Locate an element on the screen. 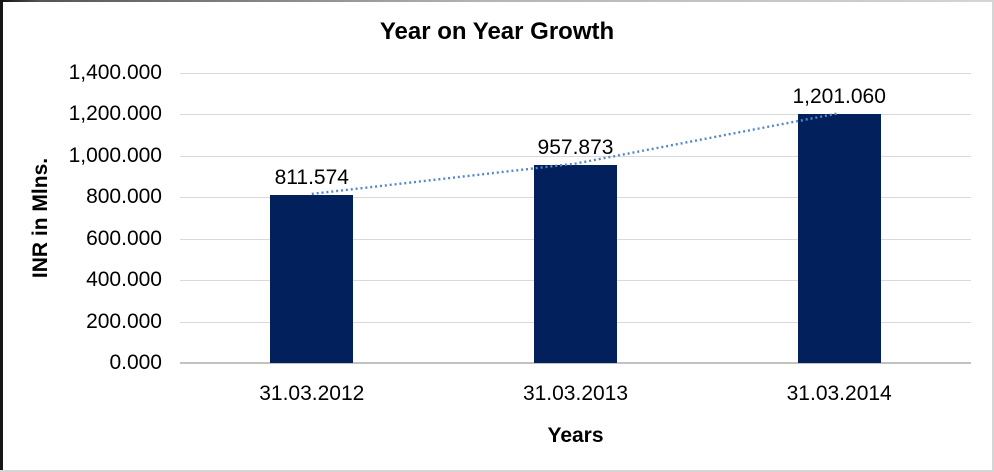  frame-border-top is located at coordinates (497, 1).